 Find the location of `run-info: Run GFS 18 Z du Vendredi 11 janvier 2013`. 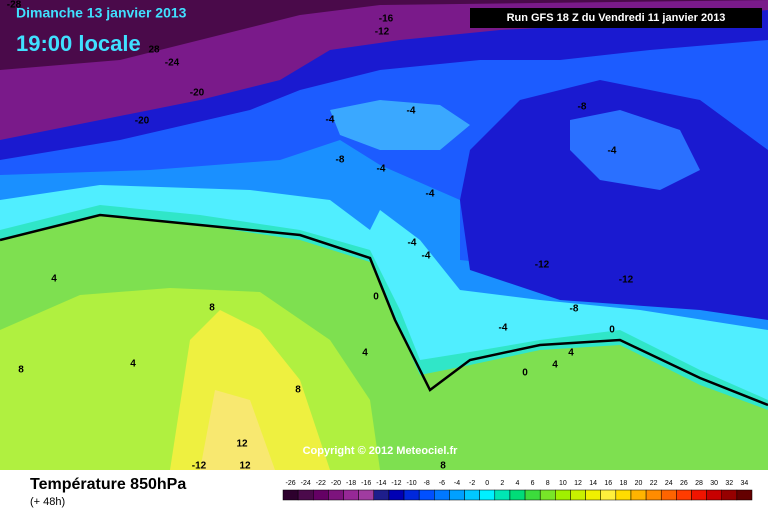

run-info: Run GFS 18 Z du Vendredi 11 janvier 2013 is located at coordinates (616, 18).